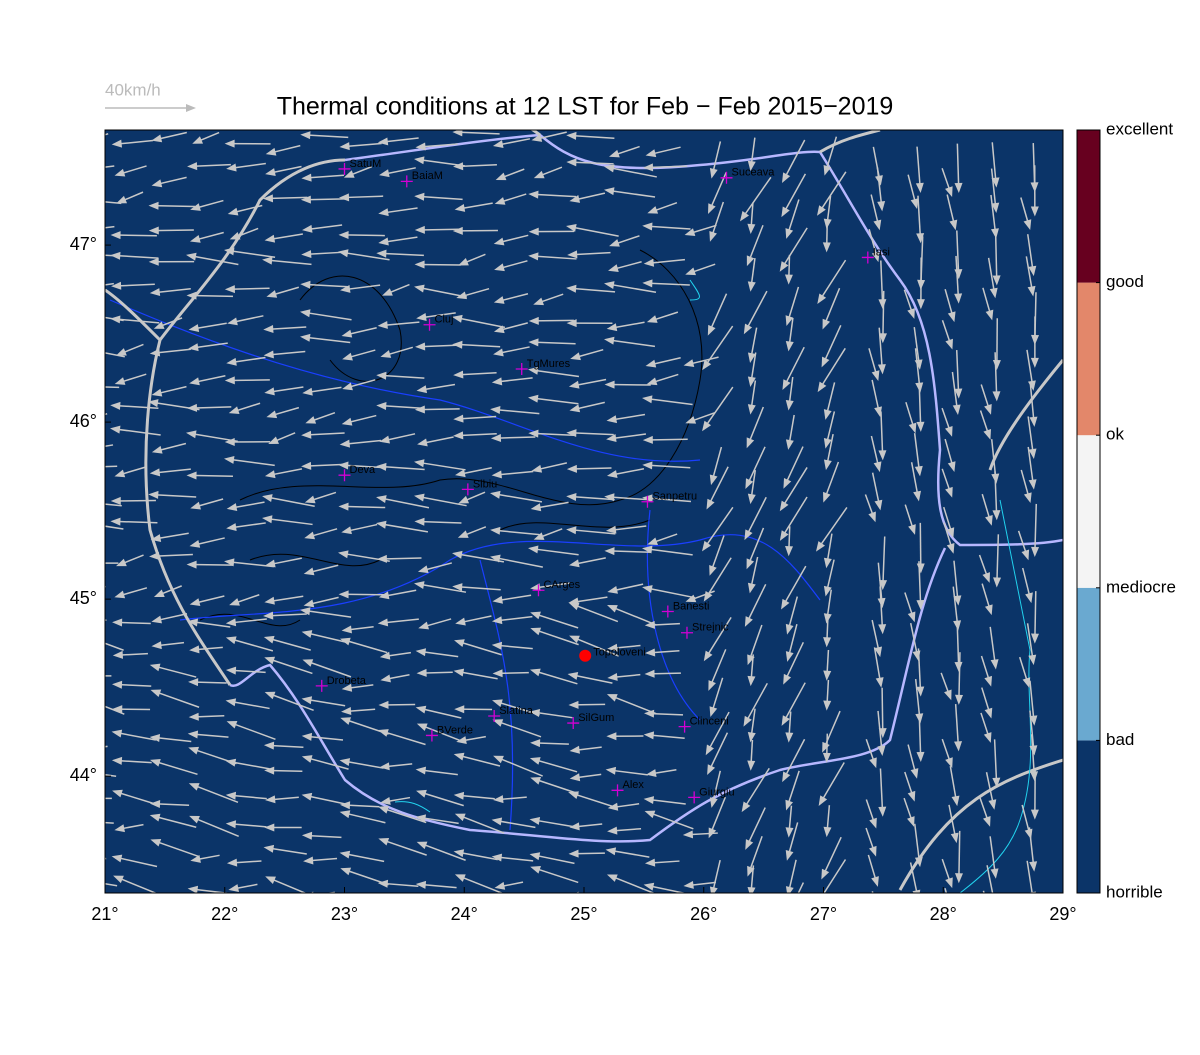  I want to click on city-label: Sibiu, so click(485, 484).